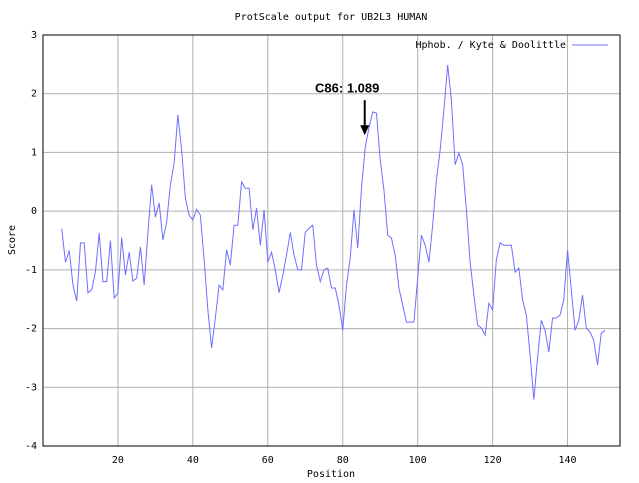 The height and width of the screenshot is (483, 639). I want to click on x-tick-label: 40, so click(193, 460).